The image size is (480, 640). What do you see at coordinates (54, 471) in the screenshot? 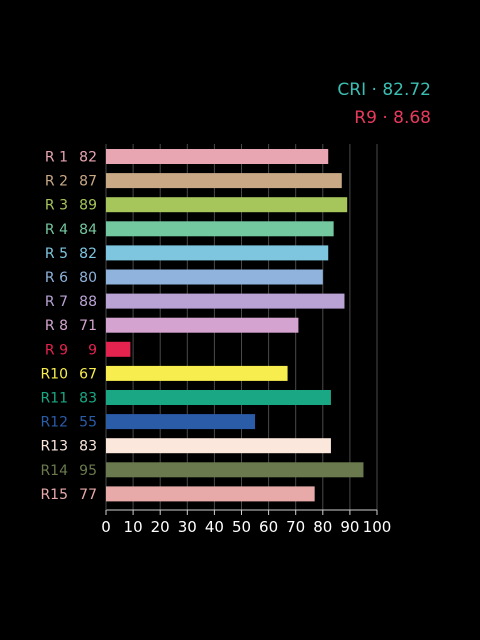
I see `category-label: R14` at bounding box center [54, 471].